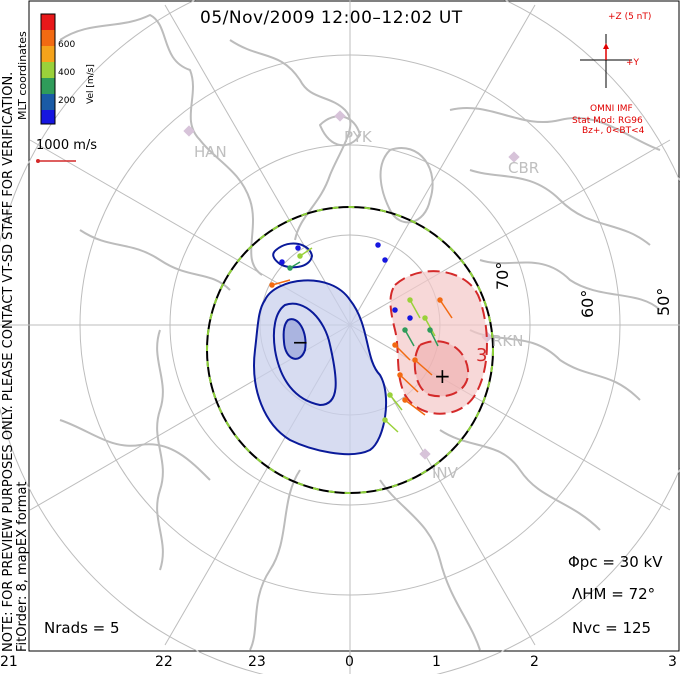  I want to click on imf-z-label: +Z (5 nT), so click(630, 17).